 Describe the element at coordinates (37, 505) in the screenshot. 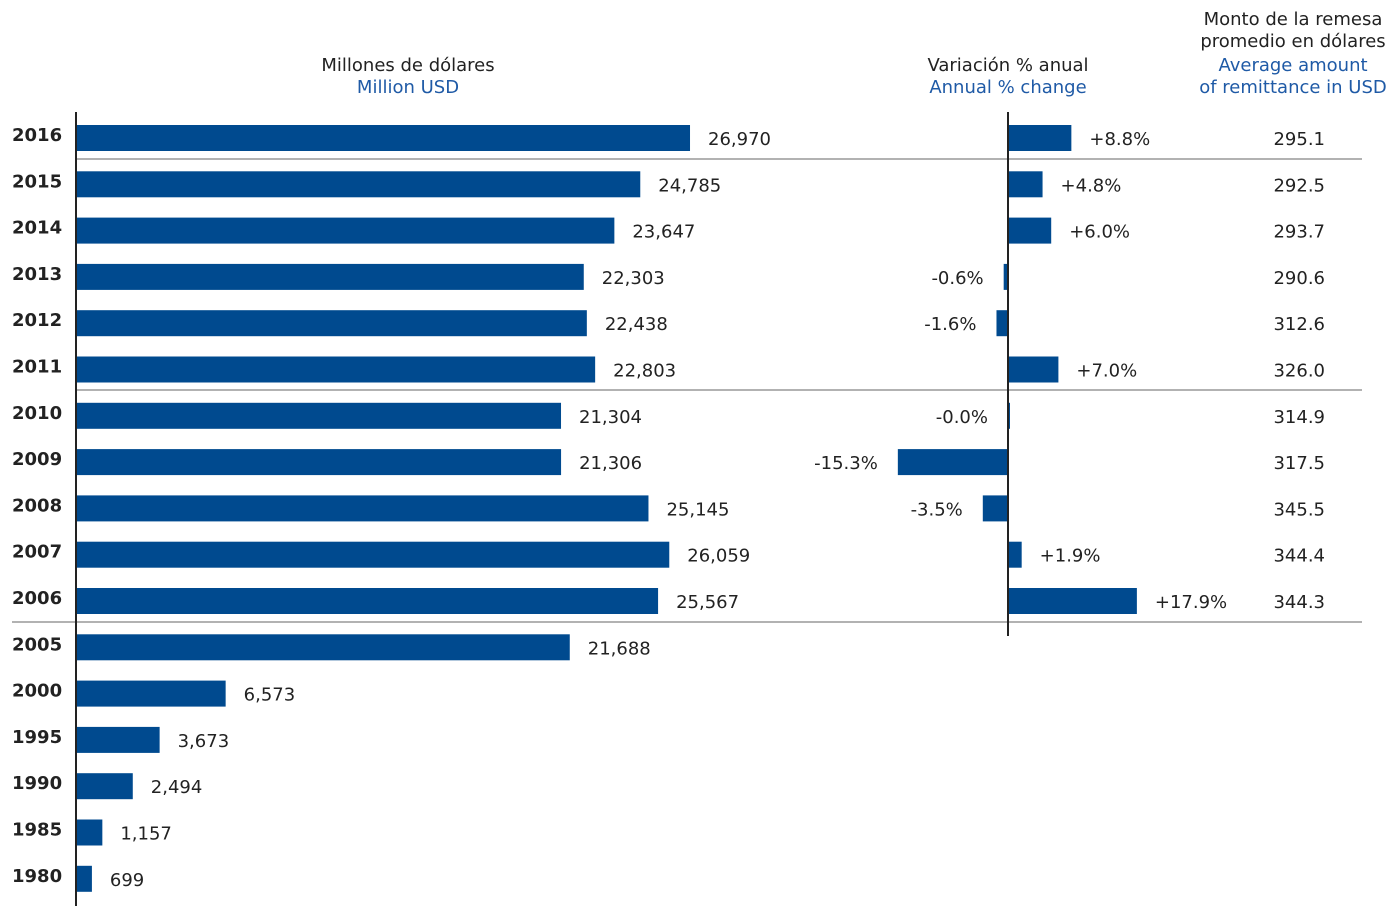

I see `y-tick-label: 2008` at that location.